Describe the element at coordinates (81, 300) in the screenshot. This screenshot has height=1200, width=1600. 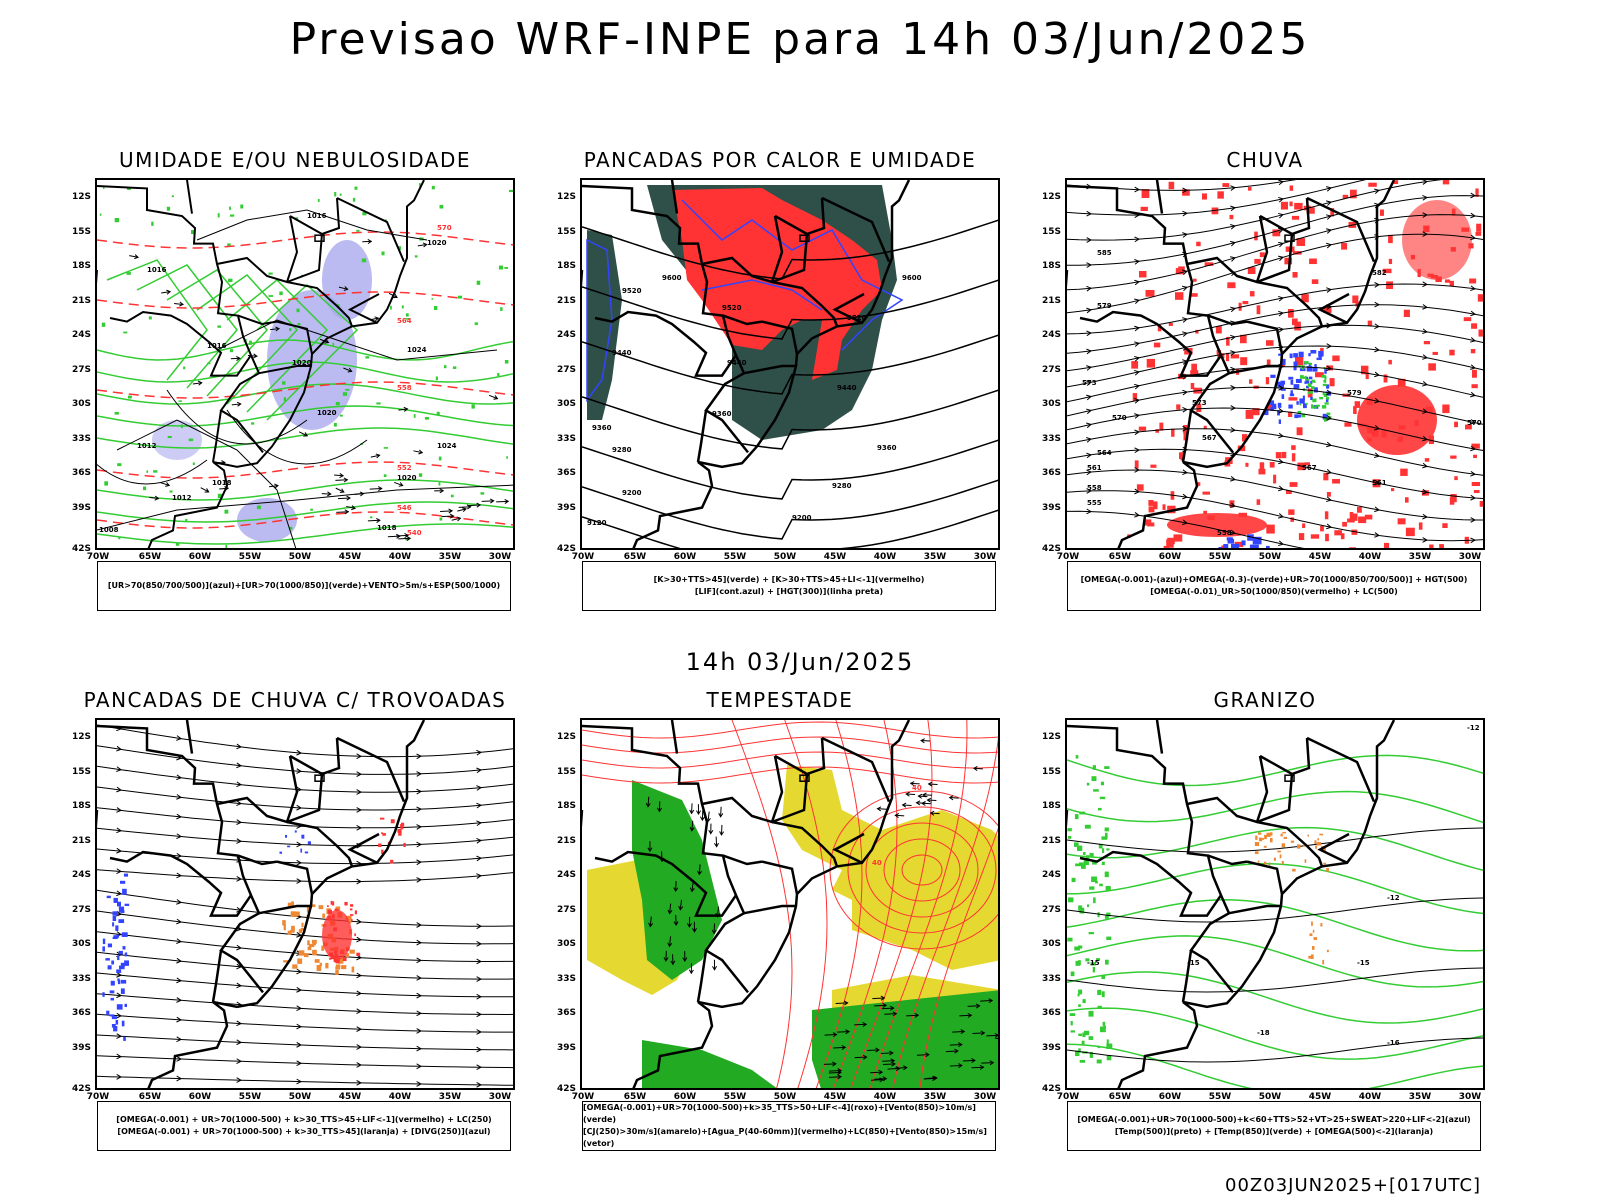
I see `y-tick-label: 21S` at that location.